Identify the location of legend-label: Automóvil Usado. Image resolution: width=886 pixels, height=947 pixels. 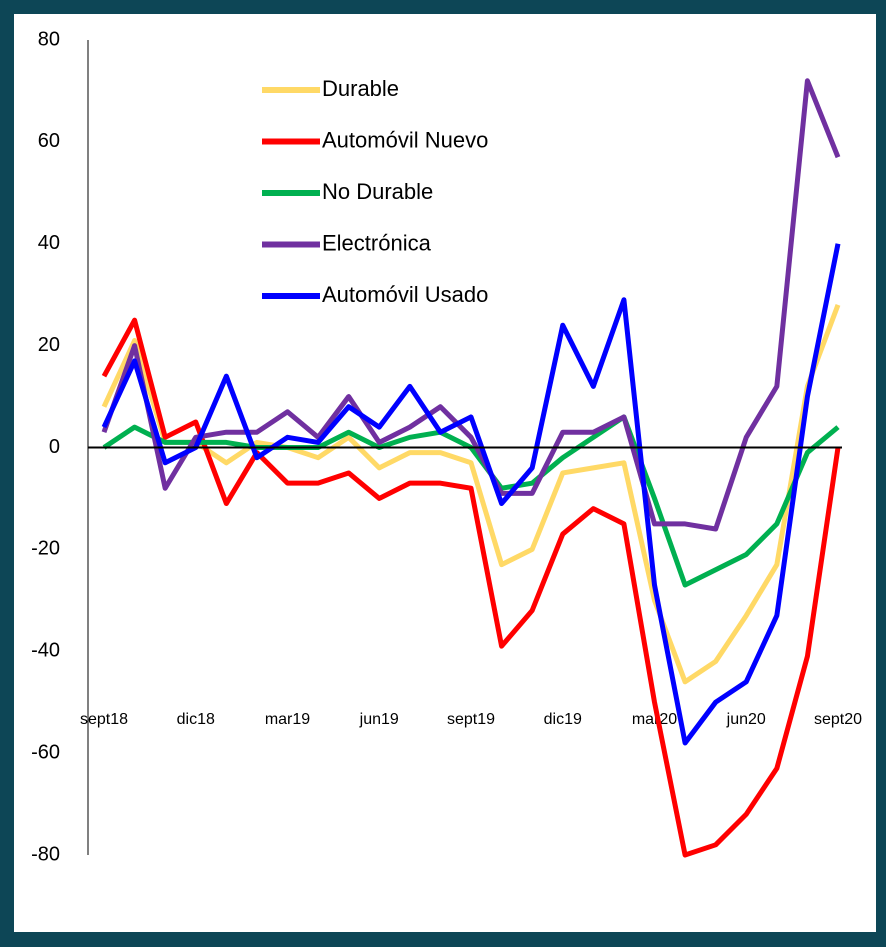
(405, 294).